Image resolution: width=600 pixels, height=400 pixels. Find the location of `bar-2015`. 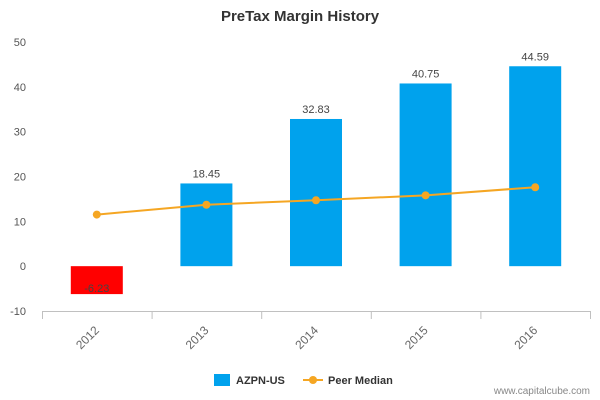

bar-2015 is located at coordinates (425, 175).